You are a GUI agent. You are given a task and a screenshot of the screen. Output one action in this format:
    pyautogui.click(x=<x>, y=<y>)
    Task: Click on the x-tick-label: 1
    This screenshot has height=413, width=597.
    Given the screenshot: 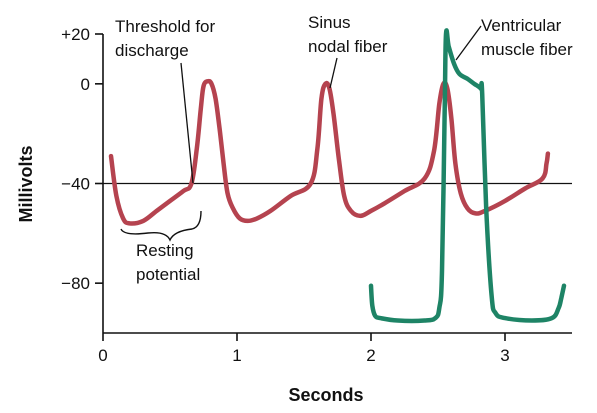 What is the action you would take?
    pyautogui.click(x=236, y=355)
    